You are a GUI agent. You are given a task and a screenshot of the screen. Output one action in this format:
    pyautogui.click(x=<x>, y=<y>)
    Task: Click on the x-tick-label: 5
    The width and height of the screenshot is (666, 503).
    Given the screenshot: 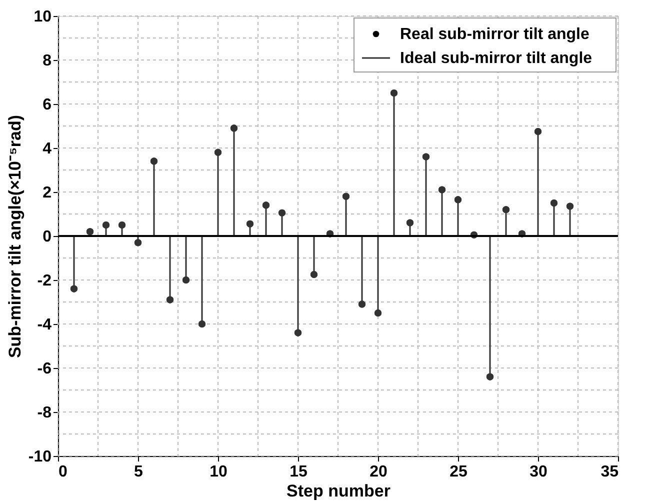 What is the action you would take?
    pyautogui.click(x=139, y=472)
    